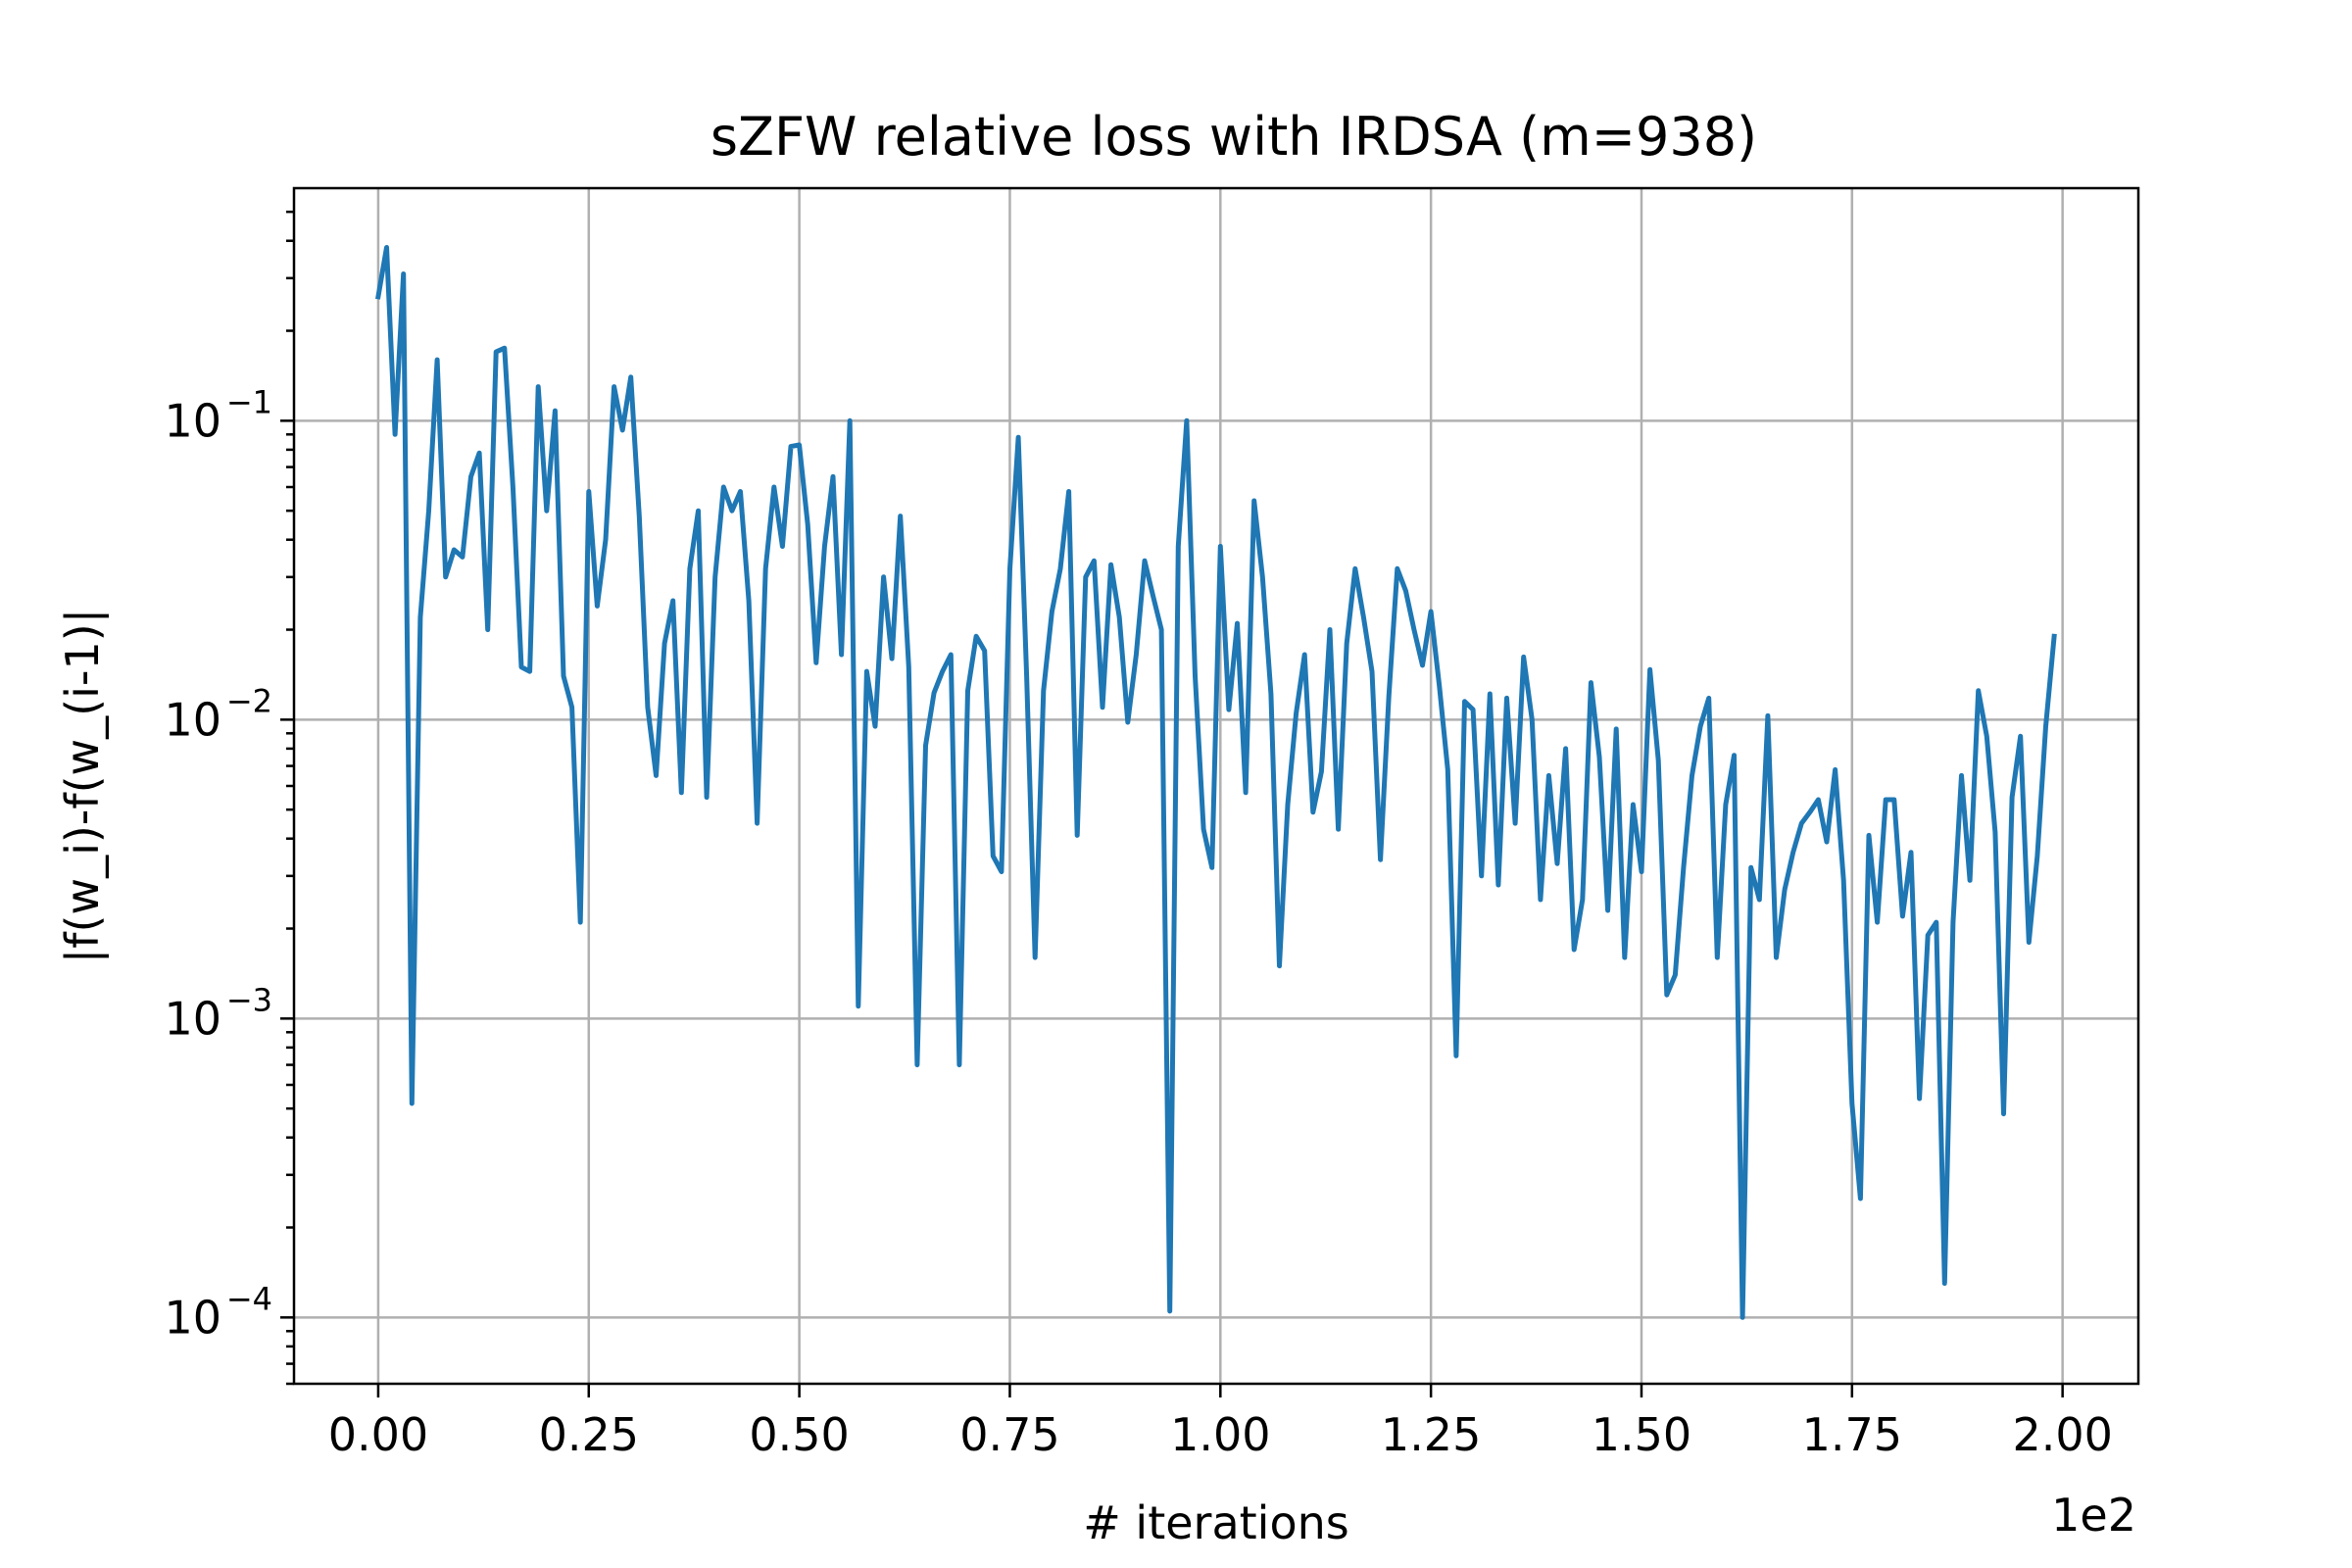  What do you see at coordinates (2062, 1434) in the screenshot?
I see `x-tick-label: 2.00` at bounding box center [2062, 1434].